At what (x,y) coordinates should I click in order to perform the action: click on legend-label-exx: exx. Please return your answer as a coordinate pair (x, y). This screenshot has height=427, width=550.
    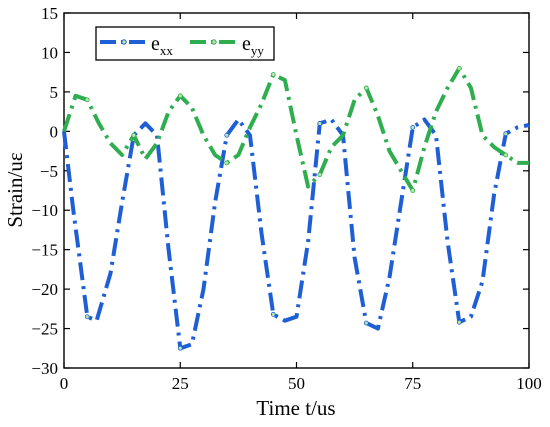
    Looking at the image, I should click on (162, 45).